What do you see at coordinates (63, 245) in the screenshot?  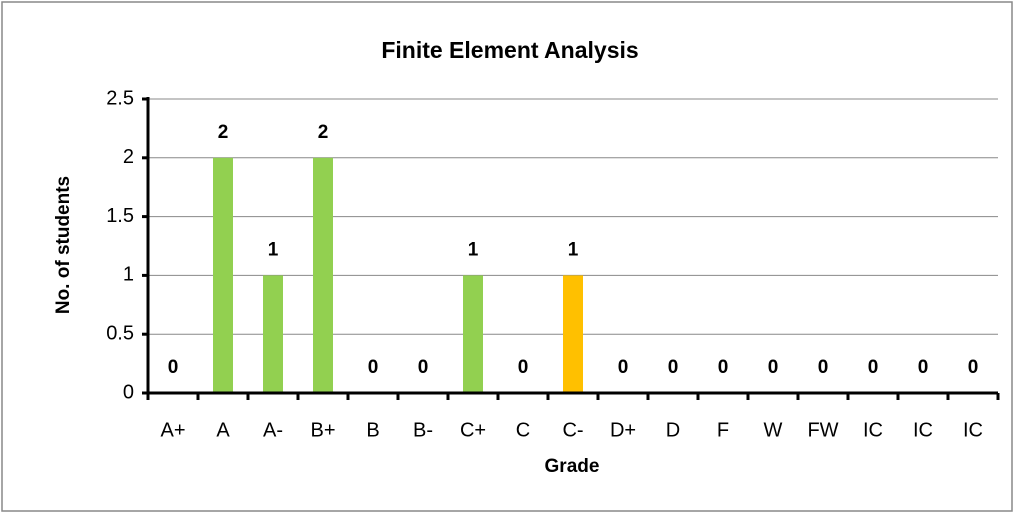 I see `y-axis-label: No. of students` at bounding box center [63, 245].